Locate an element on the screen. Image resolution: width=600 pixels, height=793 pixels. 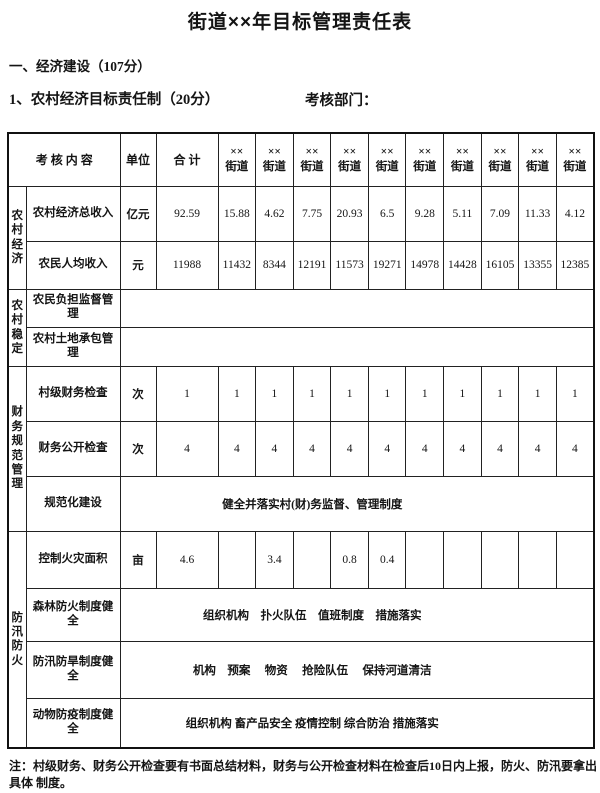
group-label: 农村经济 is located at coordinates (17, 237).